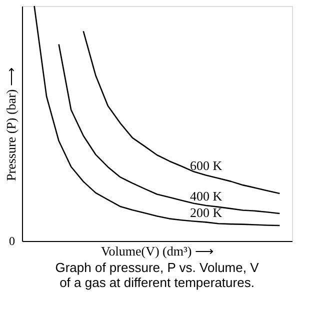  What do you see at coordinates (12, 241) in the screenshot?
I see `text: 0` at bounding box center [12, 241].